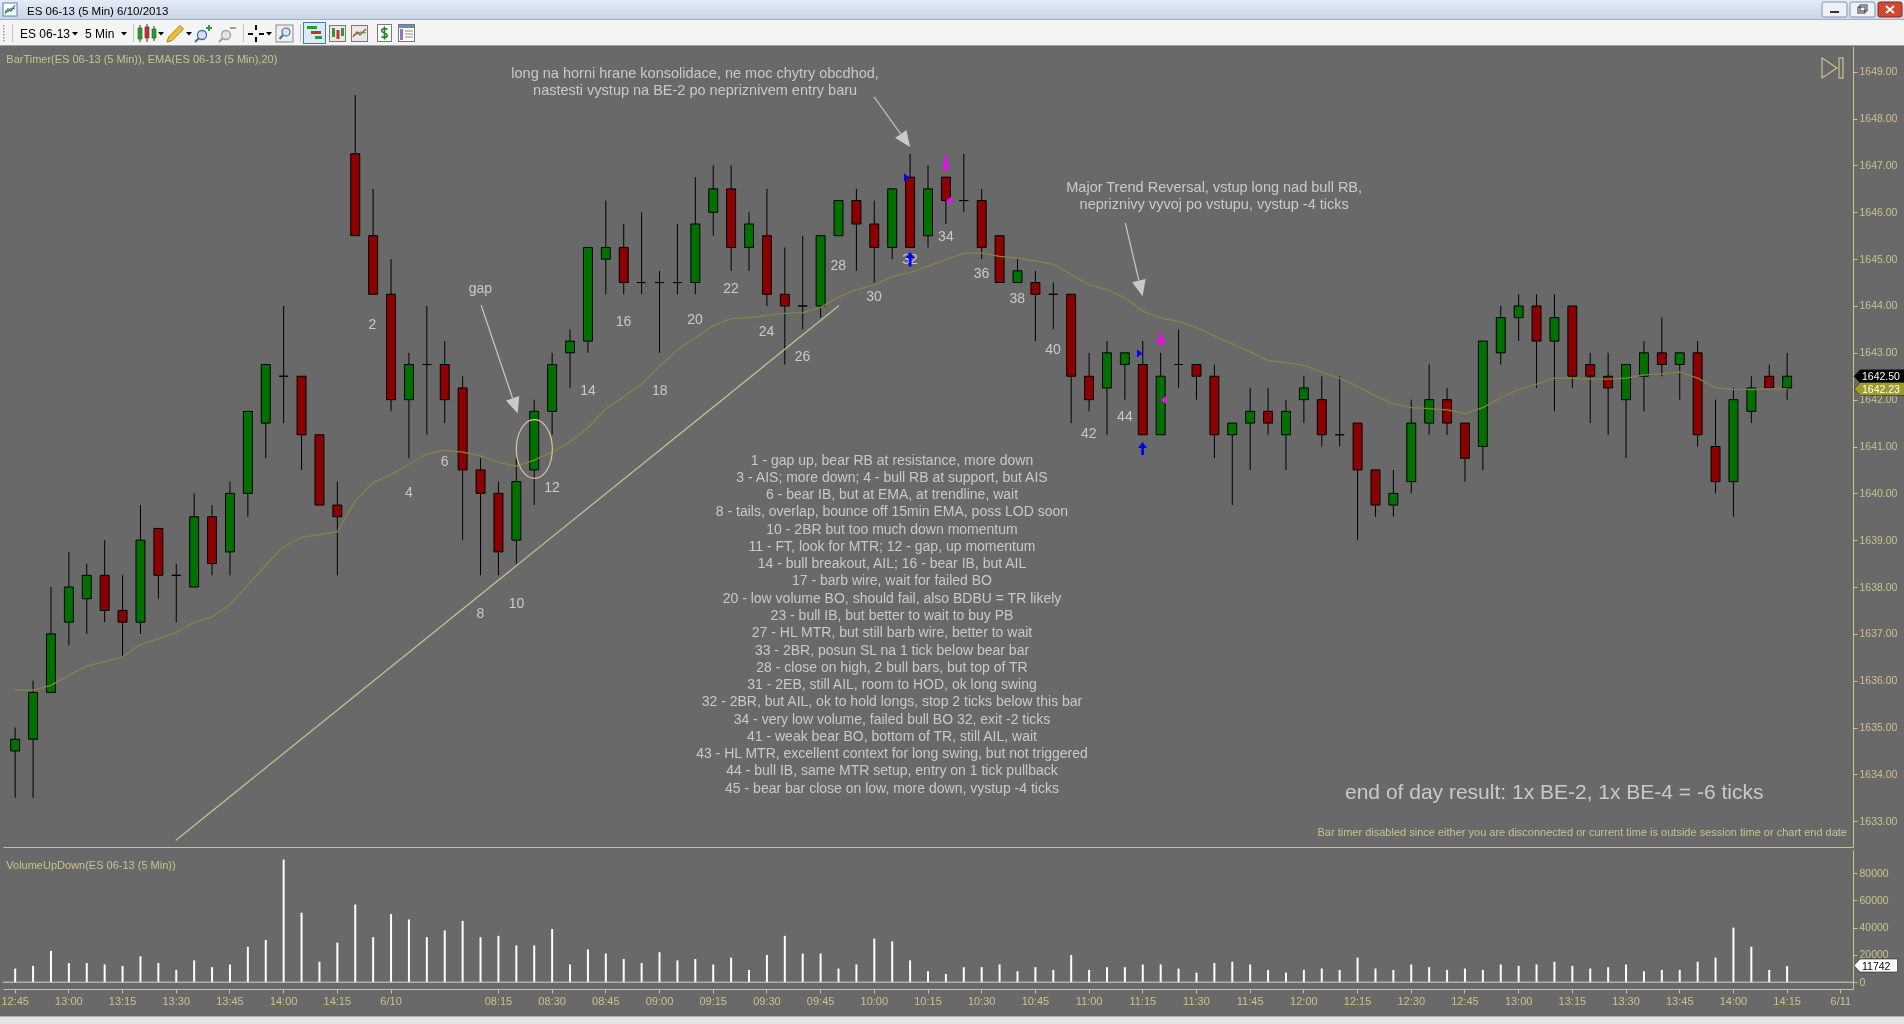 Image resolution: width=1904 pixels, height=1024 pixels. I want to click on y-tick-label: 1645.00, so click(1878, 258).